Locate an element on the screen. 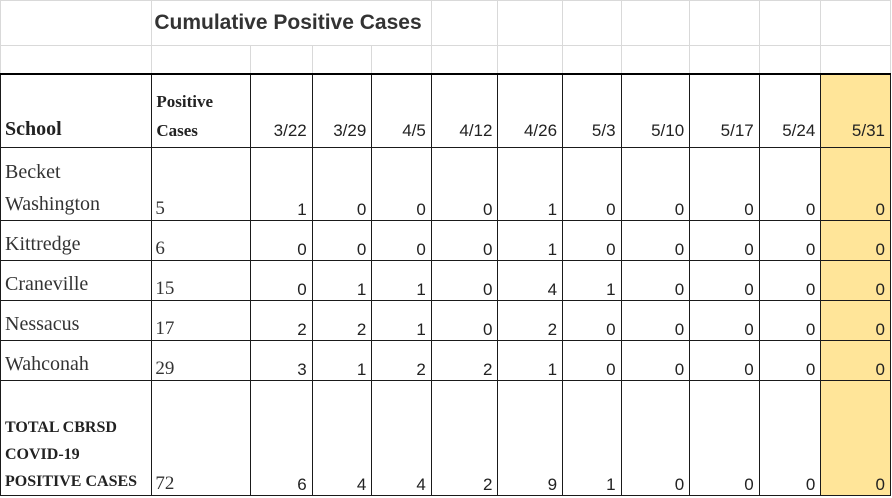 This screenshot has width=892, height=498. total-label-cell: TOTAL CBRSD COVID-19 POSITIVE CASES is located at coordinates (76, 438).